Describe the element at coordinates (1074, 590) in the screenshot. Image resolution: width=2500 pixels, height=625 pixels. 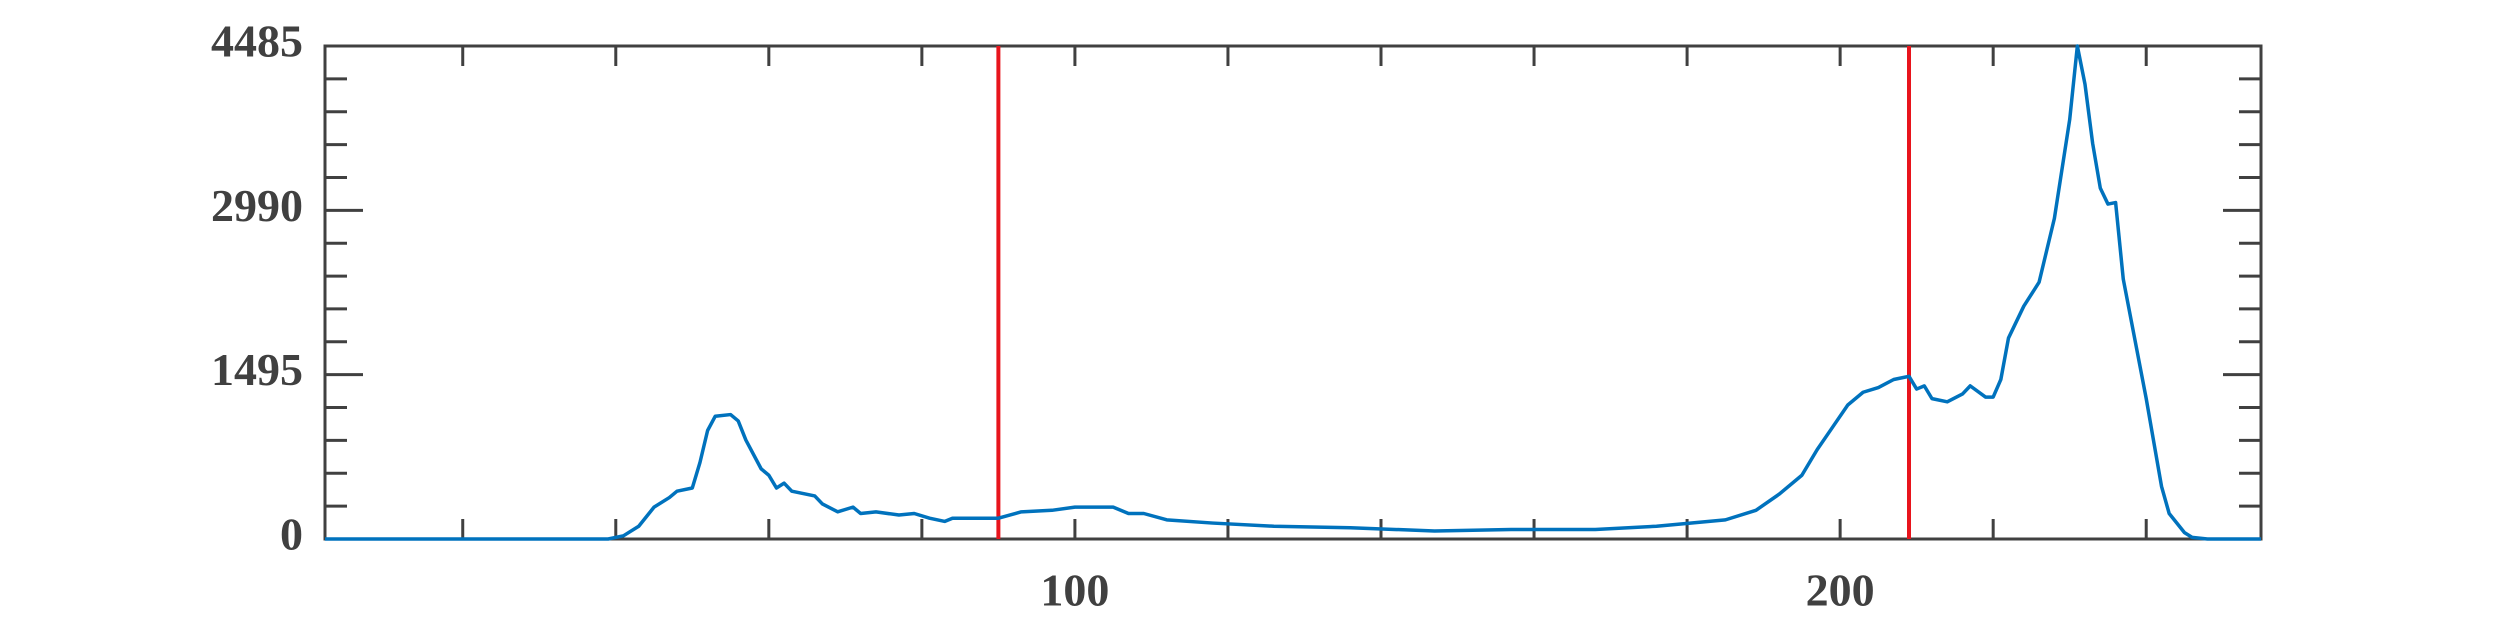
I see `x-tick-label: 100` at that location.